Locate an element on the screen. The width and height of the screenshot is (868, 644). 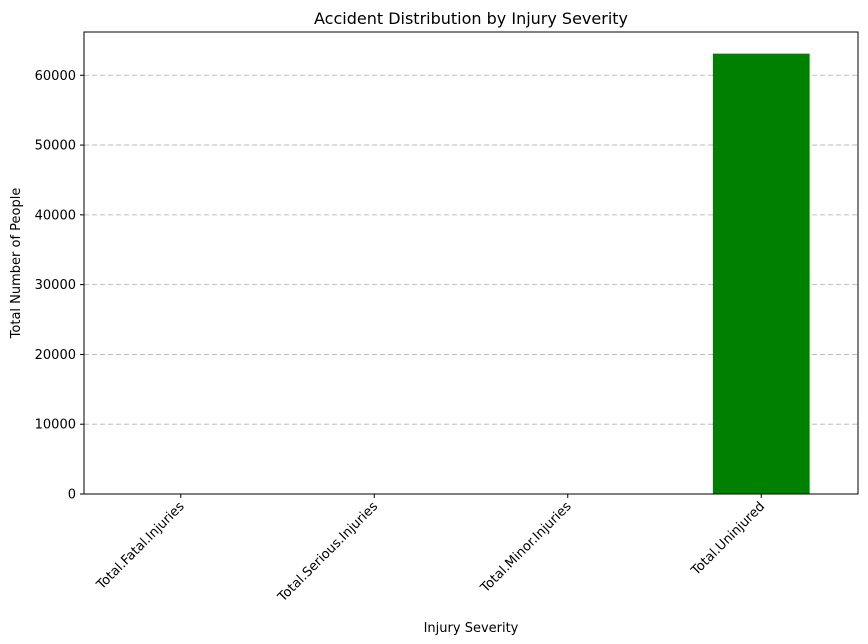
x-tick-label: Total.Fatal.Injuries is located at coordinates (140, 546).